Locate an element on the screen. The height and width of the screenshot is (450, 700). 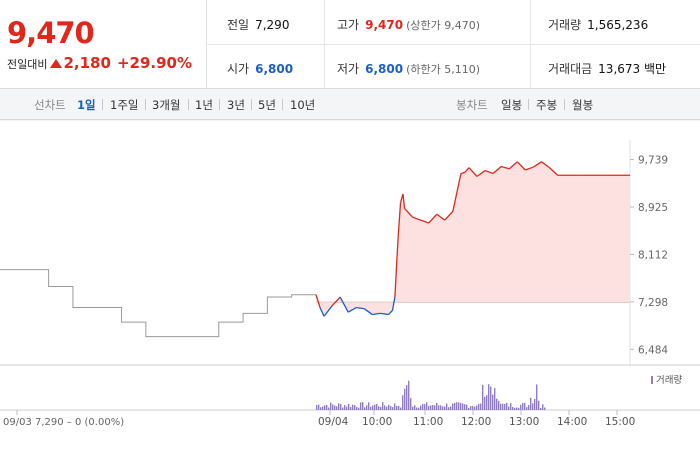
period-tab-1w: 1주일 is located at coordinates (124, 105).